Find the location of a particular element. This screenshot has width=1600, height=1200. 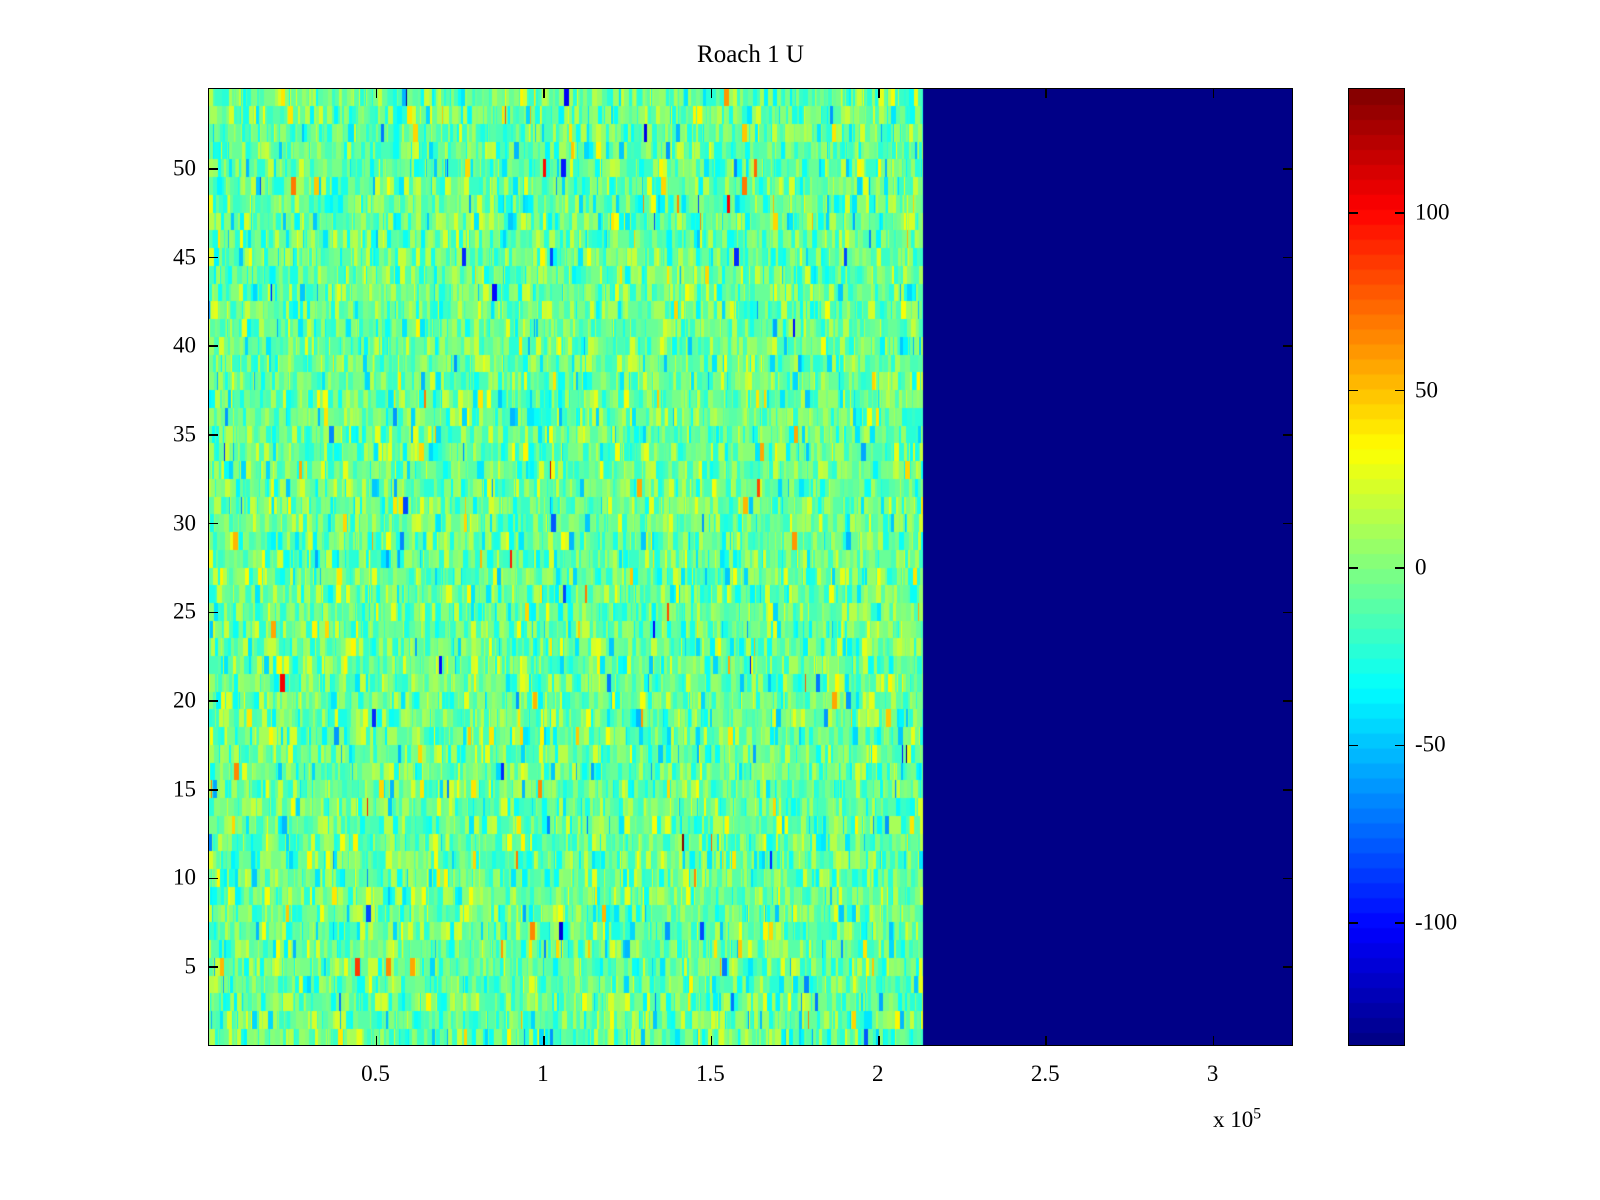

y-tick-label: 30 is located at coordinates (184, 523).